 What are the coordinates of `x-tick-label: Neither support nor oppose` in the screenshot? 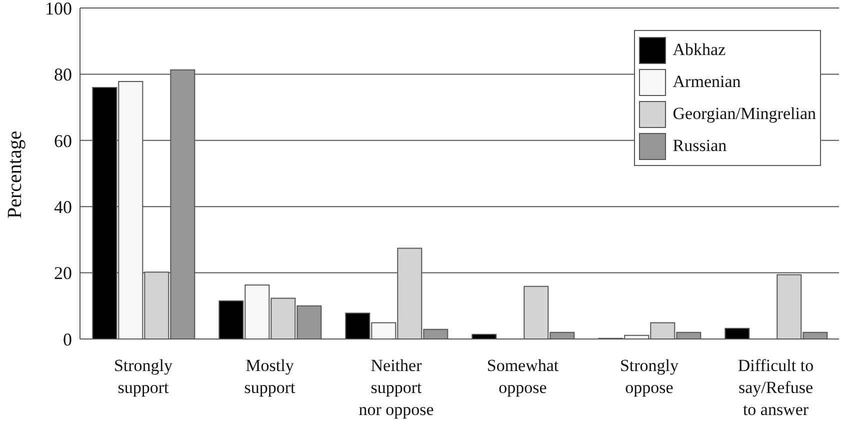 It's located at (396, 387).